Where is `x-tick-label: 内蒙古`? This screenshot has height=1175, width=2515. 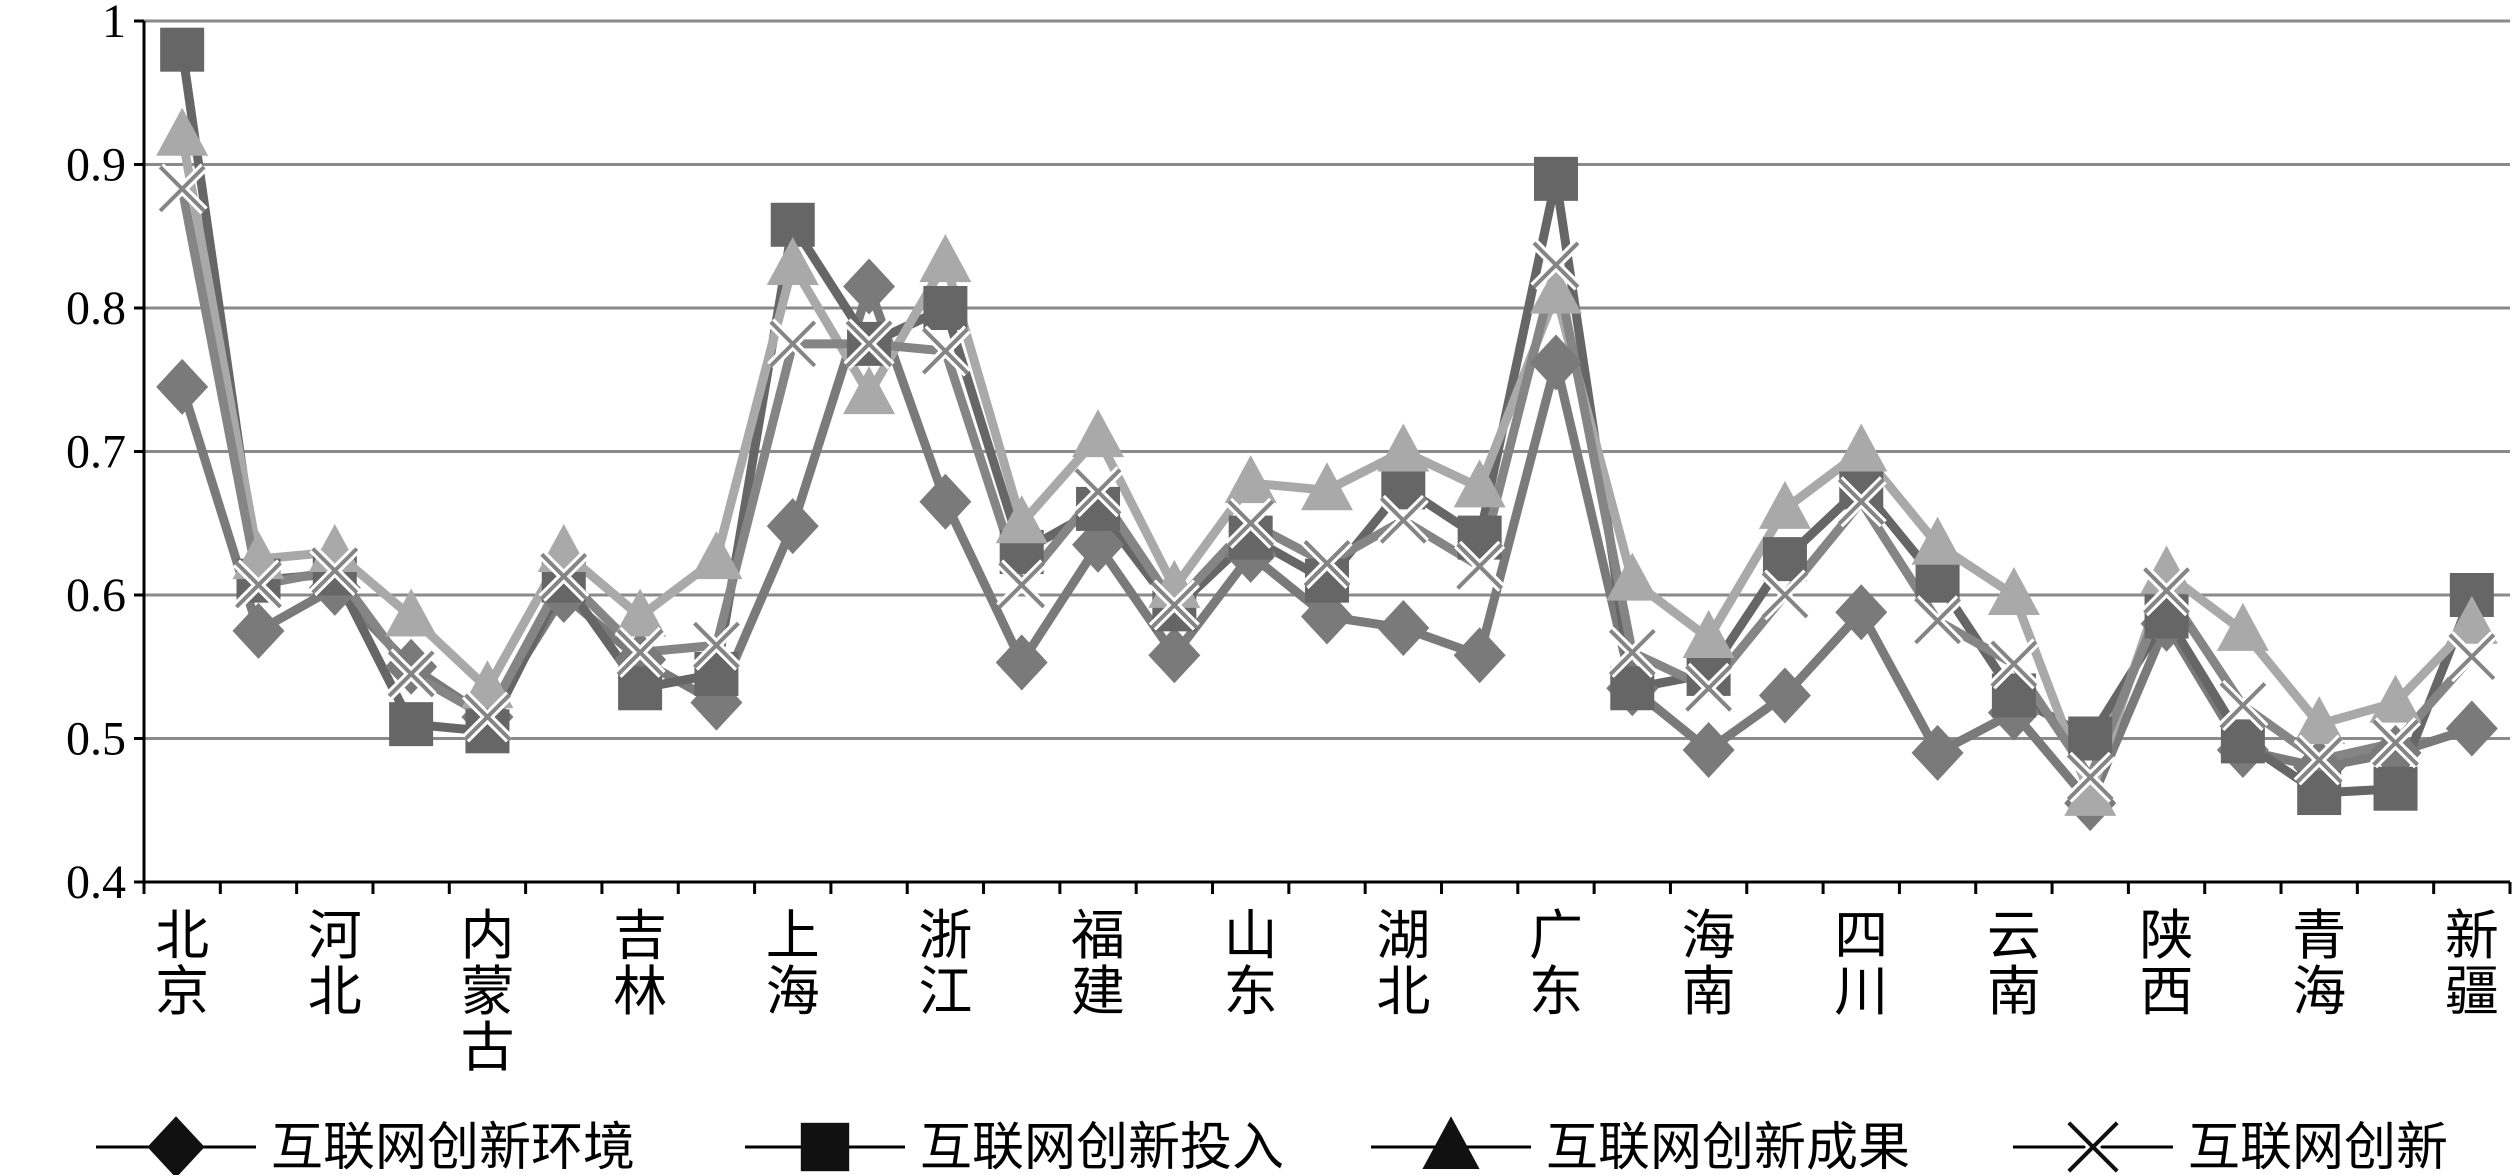
x-tick-label: 内蒙古 is located at coordinates (487, 992).